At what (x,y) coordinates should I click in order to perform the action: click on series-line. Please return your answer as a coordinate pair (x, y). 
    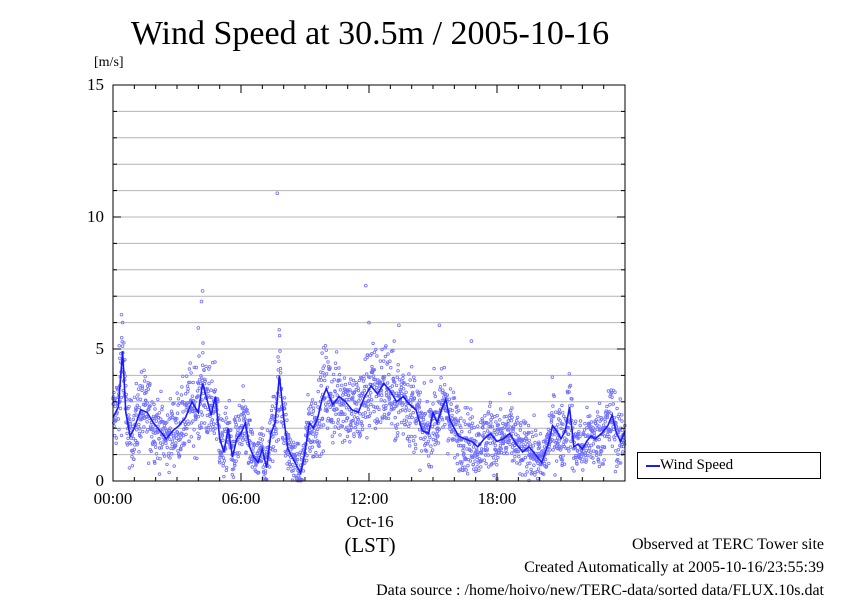
    Looking at the image, I should click on (369, 413).